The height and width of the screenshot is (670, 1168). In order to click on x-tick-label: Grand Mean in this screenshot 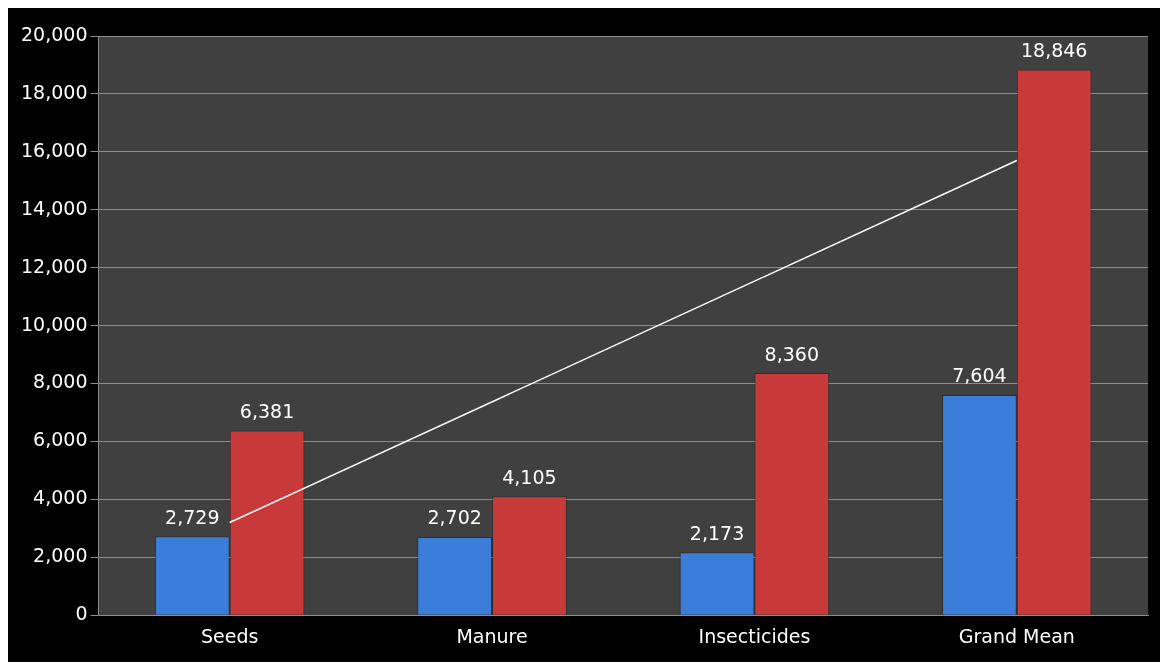, I will do `click(1016, 635)`.